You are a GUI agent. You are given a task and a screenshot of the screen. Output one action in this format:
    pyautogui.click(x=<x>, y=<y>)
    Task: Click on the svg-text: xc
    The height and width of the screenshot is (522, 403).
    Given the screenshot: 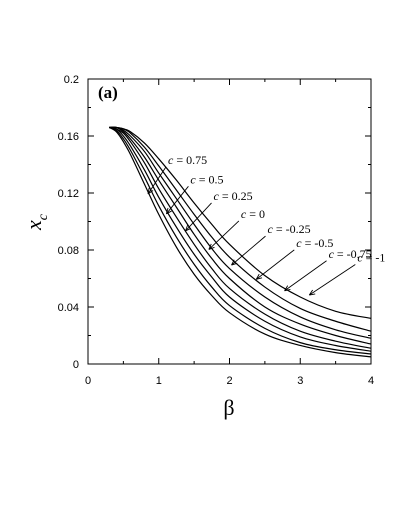 What is the action you would take?
    pyautogui.click(x=36, y=222)
    